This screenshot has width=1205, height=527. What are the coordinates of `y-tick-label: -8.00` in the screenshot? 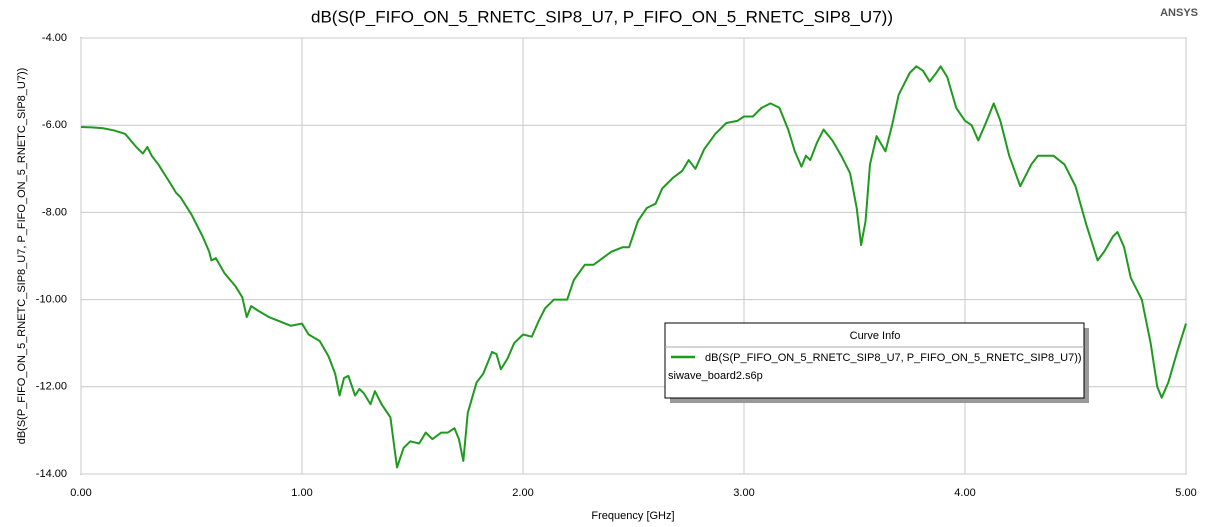 It's located at (54, 212).